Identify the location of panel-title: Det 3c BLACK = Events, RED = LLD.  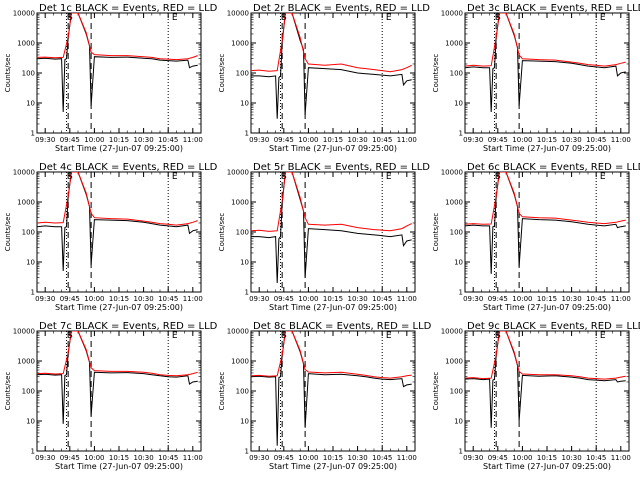
(553, 8).